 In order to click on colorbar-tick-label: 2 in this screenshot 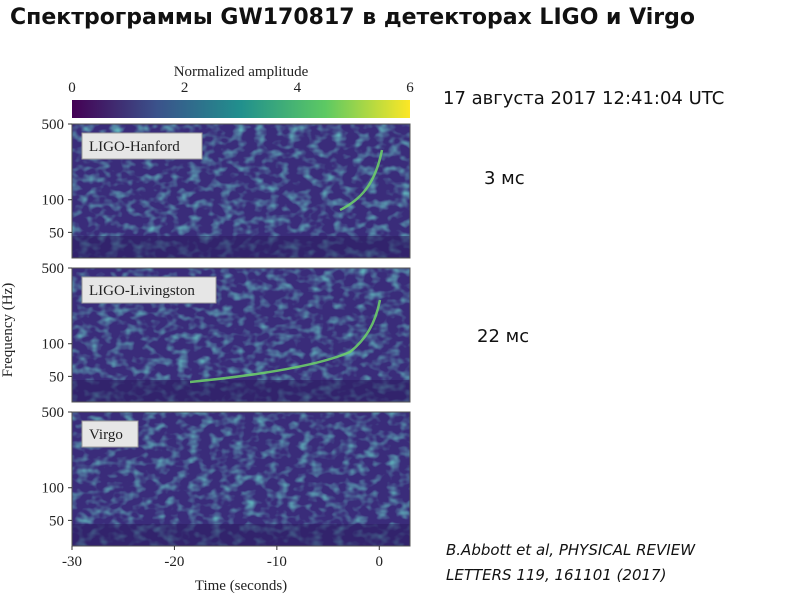, I will do `click(185, 88)`.